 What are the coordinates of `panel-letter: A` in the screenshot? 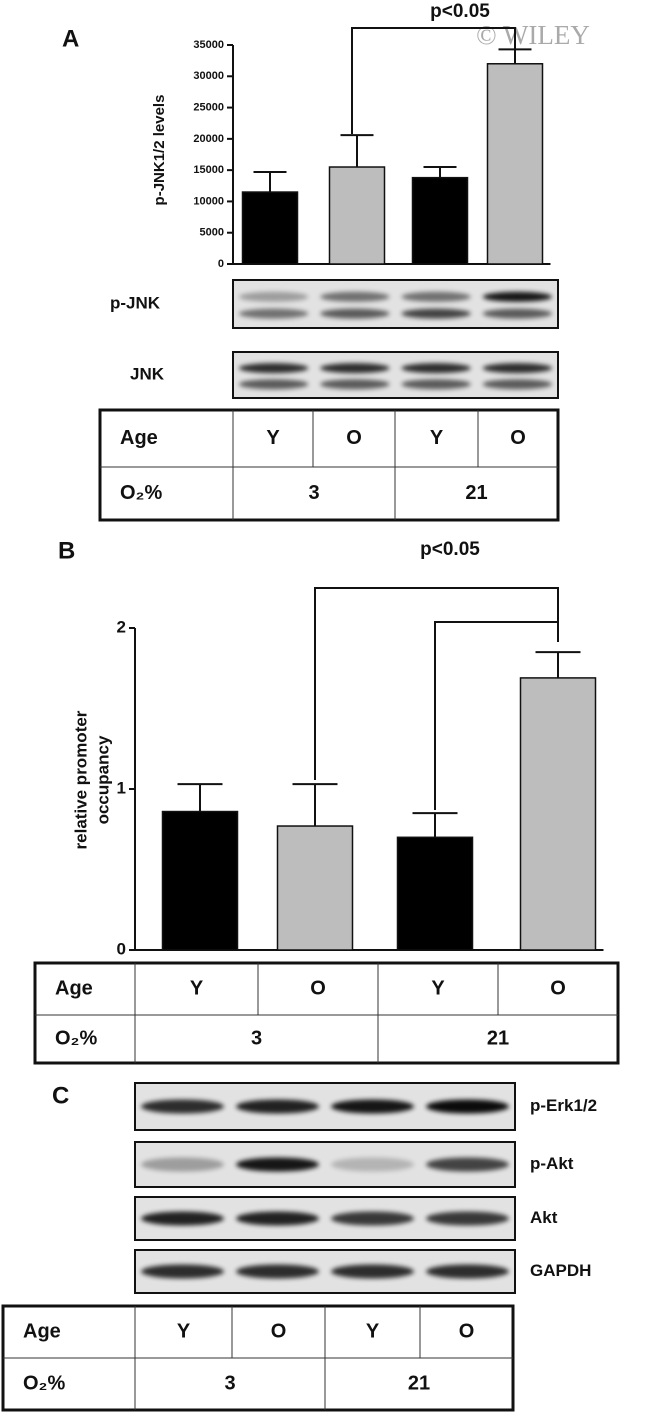 It's located at (70, 38).